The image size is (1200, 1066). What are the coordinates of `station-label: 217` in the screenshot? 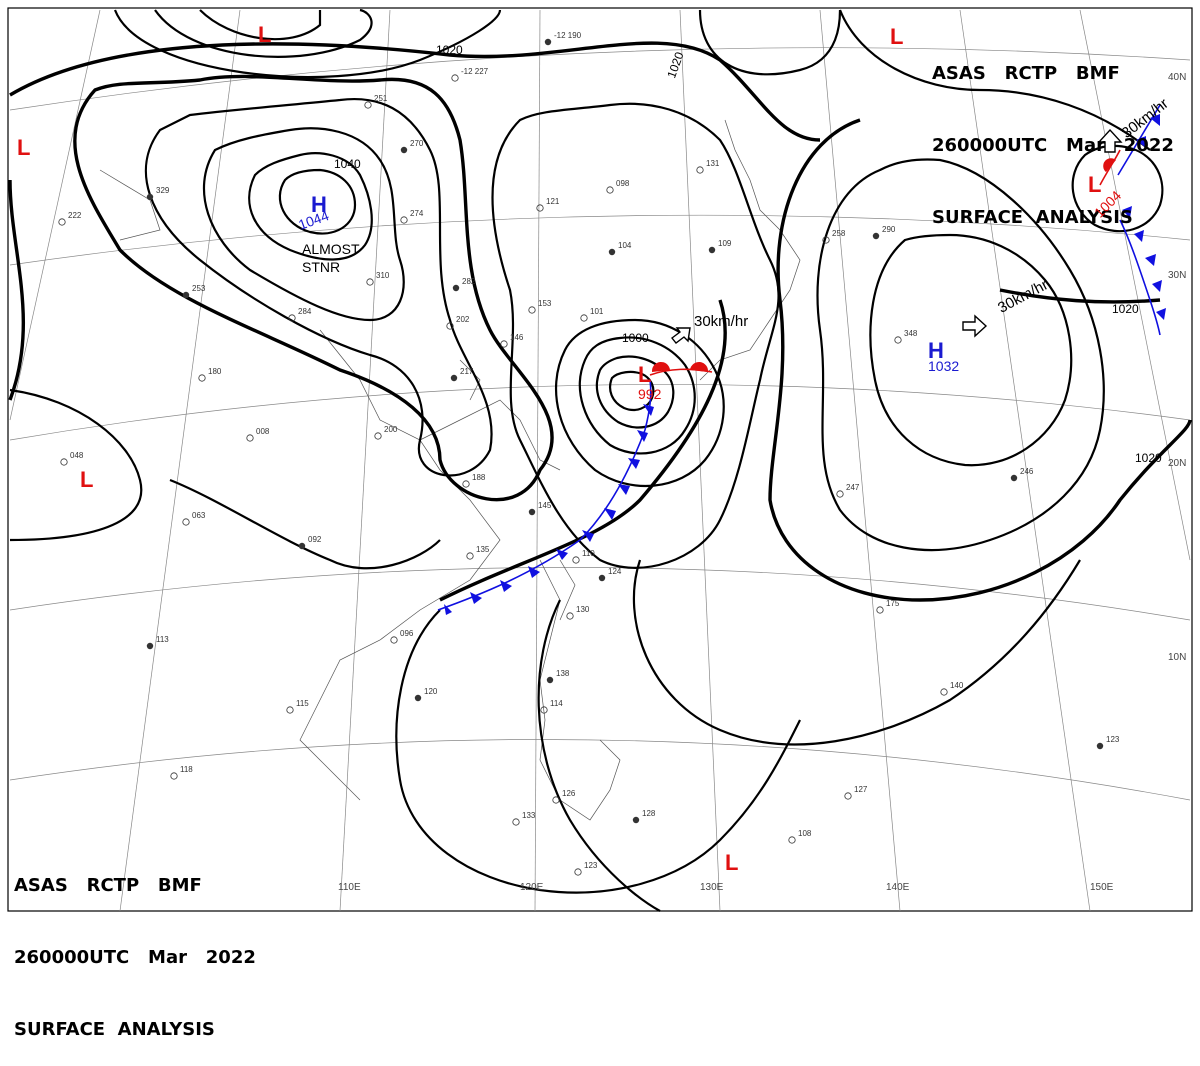 It's located at (467, 371).